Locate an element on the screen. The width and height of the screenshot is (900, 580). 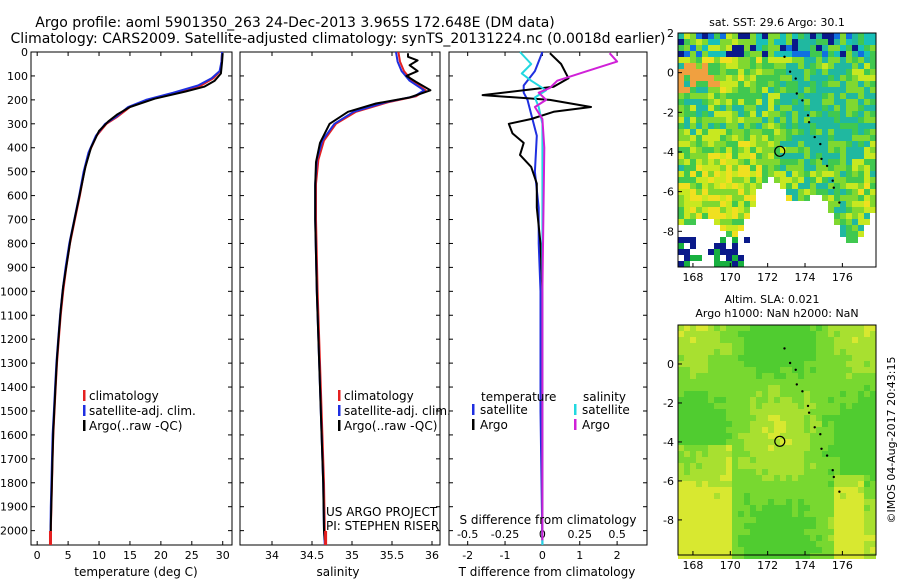
map-x-tick-label: 172 is located at coordinates (767, 277).